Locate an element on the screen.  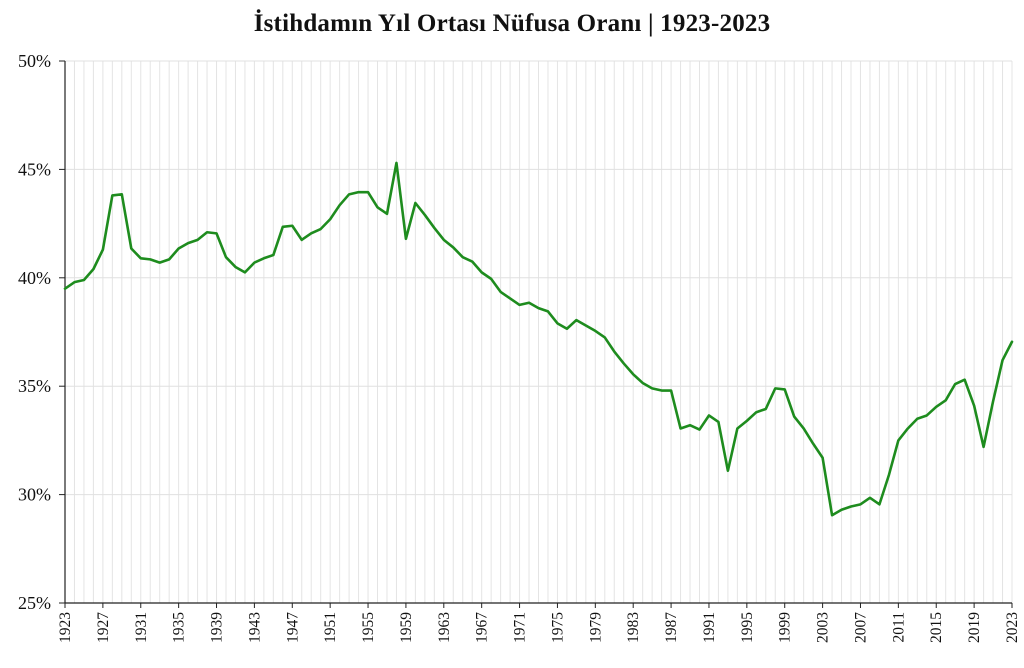
x-tick-label: 1991 is located at coordinates (709, 627).